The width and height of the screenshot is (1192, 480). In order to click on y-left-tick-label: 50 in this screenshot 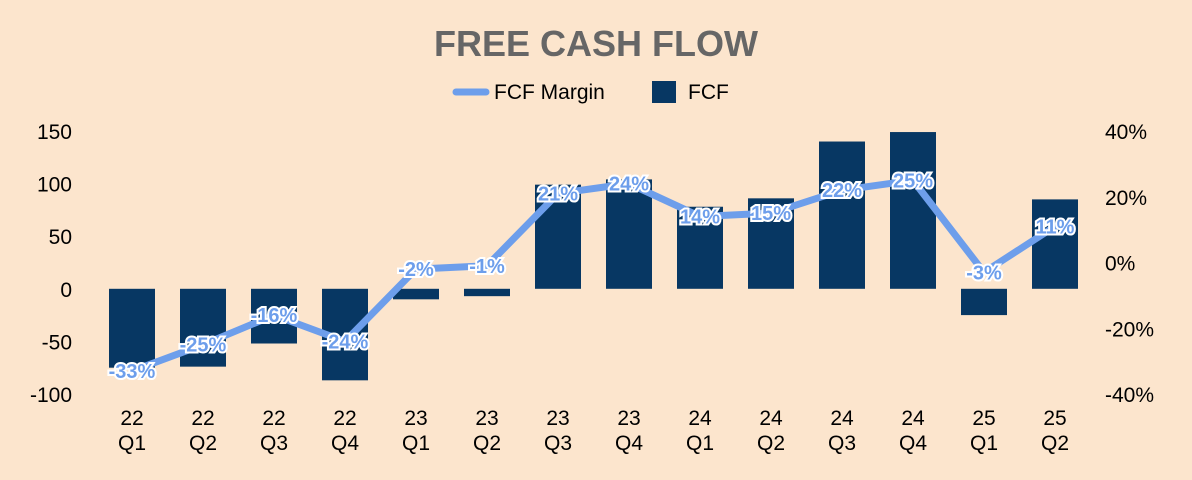, I will do `click(60, 237)`.